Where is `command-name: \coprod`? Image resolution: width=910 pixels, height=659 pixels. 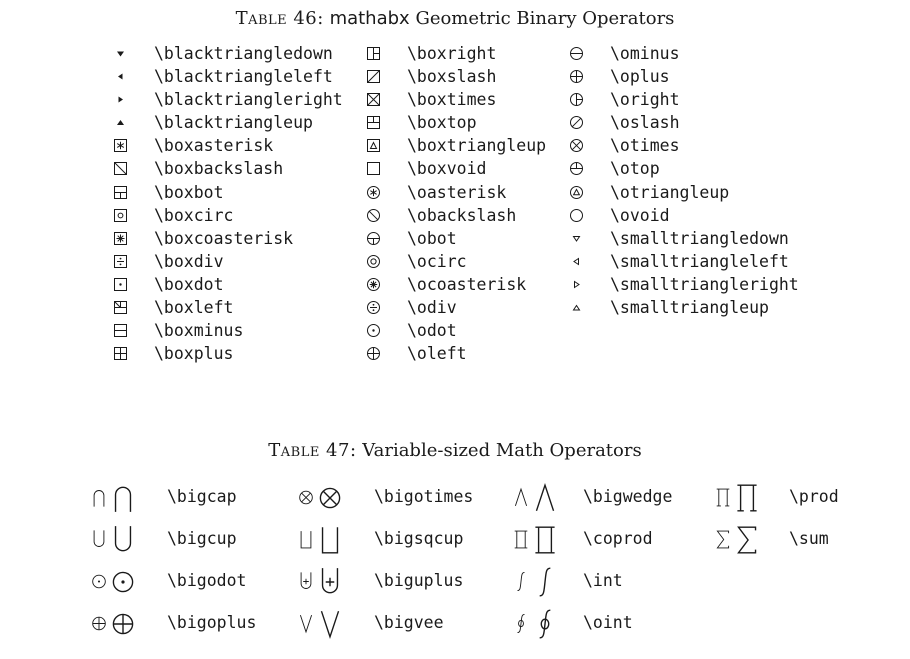 command-name: \coprod is located at coordinates (618, 538).